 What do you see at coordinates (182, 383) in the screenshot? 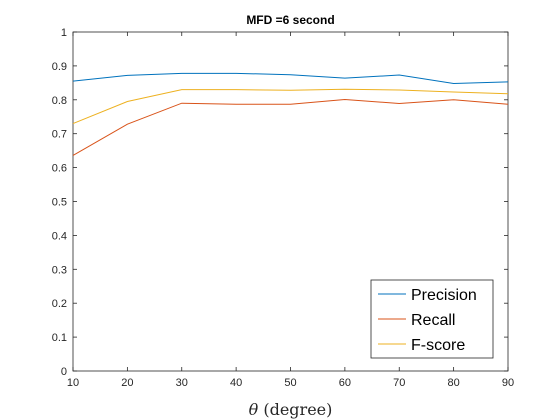
I see `x-tick-label: 30` at bounding box center [182, 383].